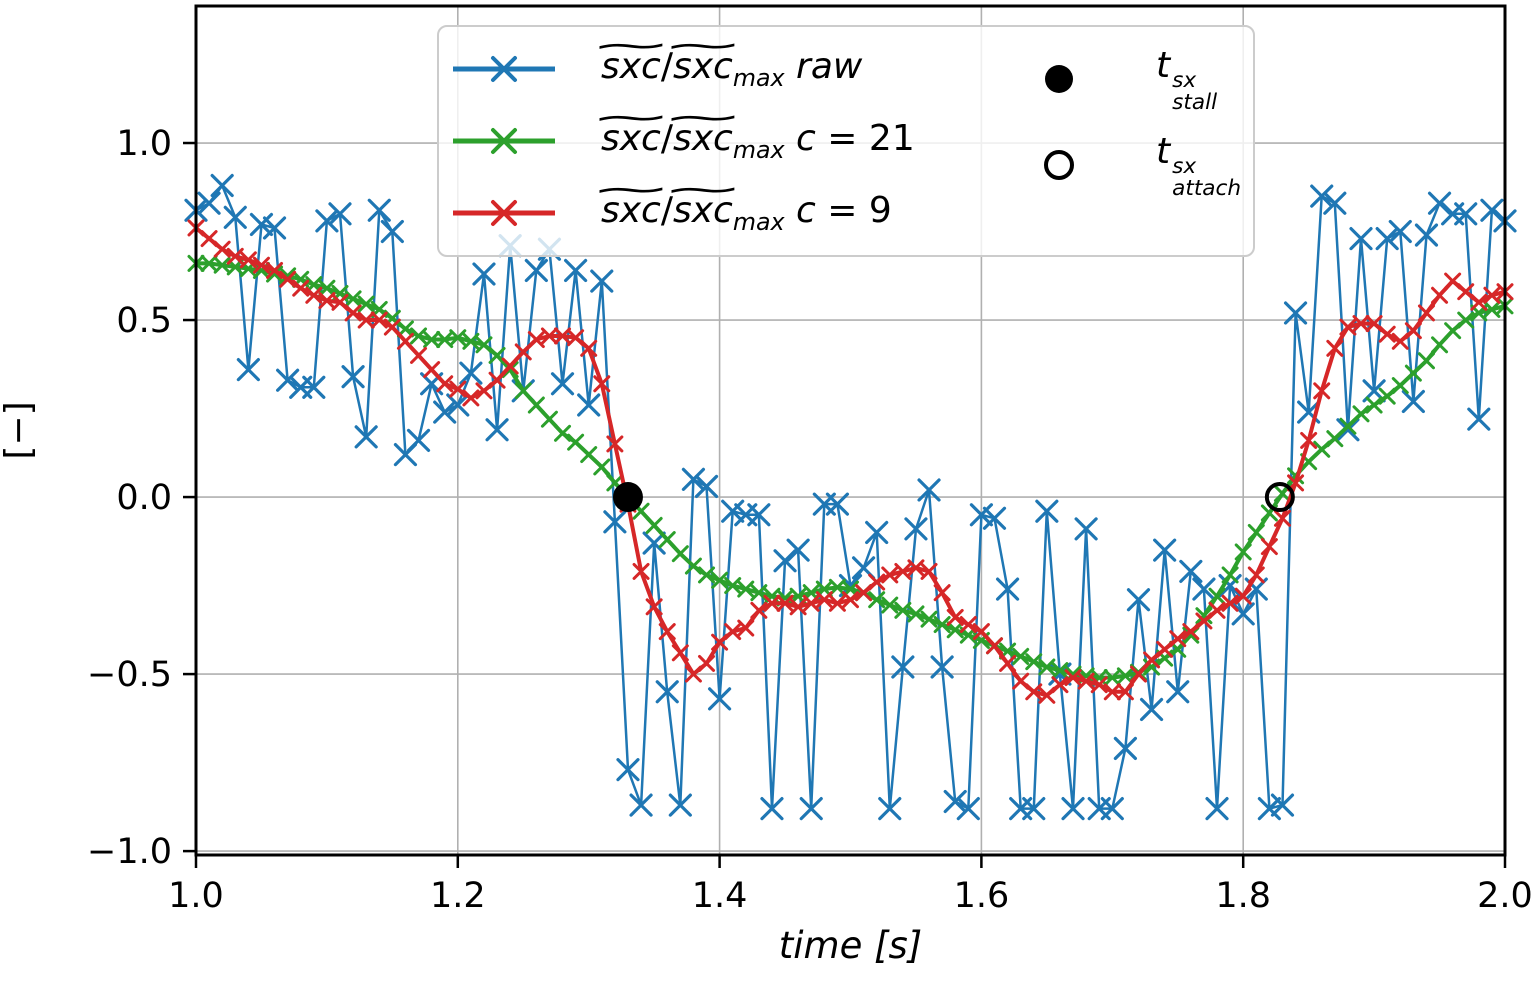  I want to click on x-tick-label: 1.8, so click(1243, 896).